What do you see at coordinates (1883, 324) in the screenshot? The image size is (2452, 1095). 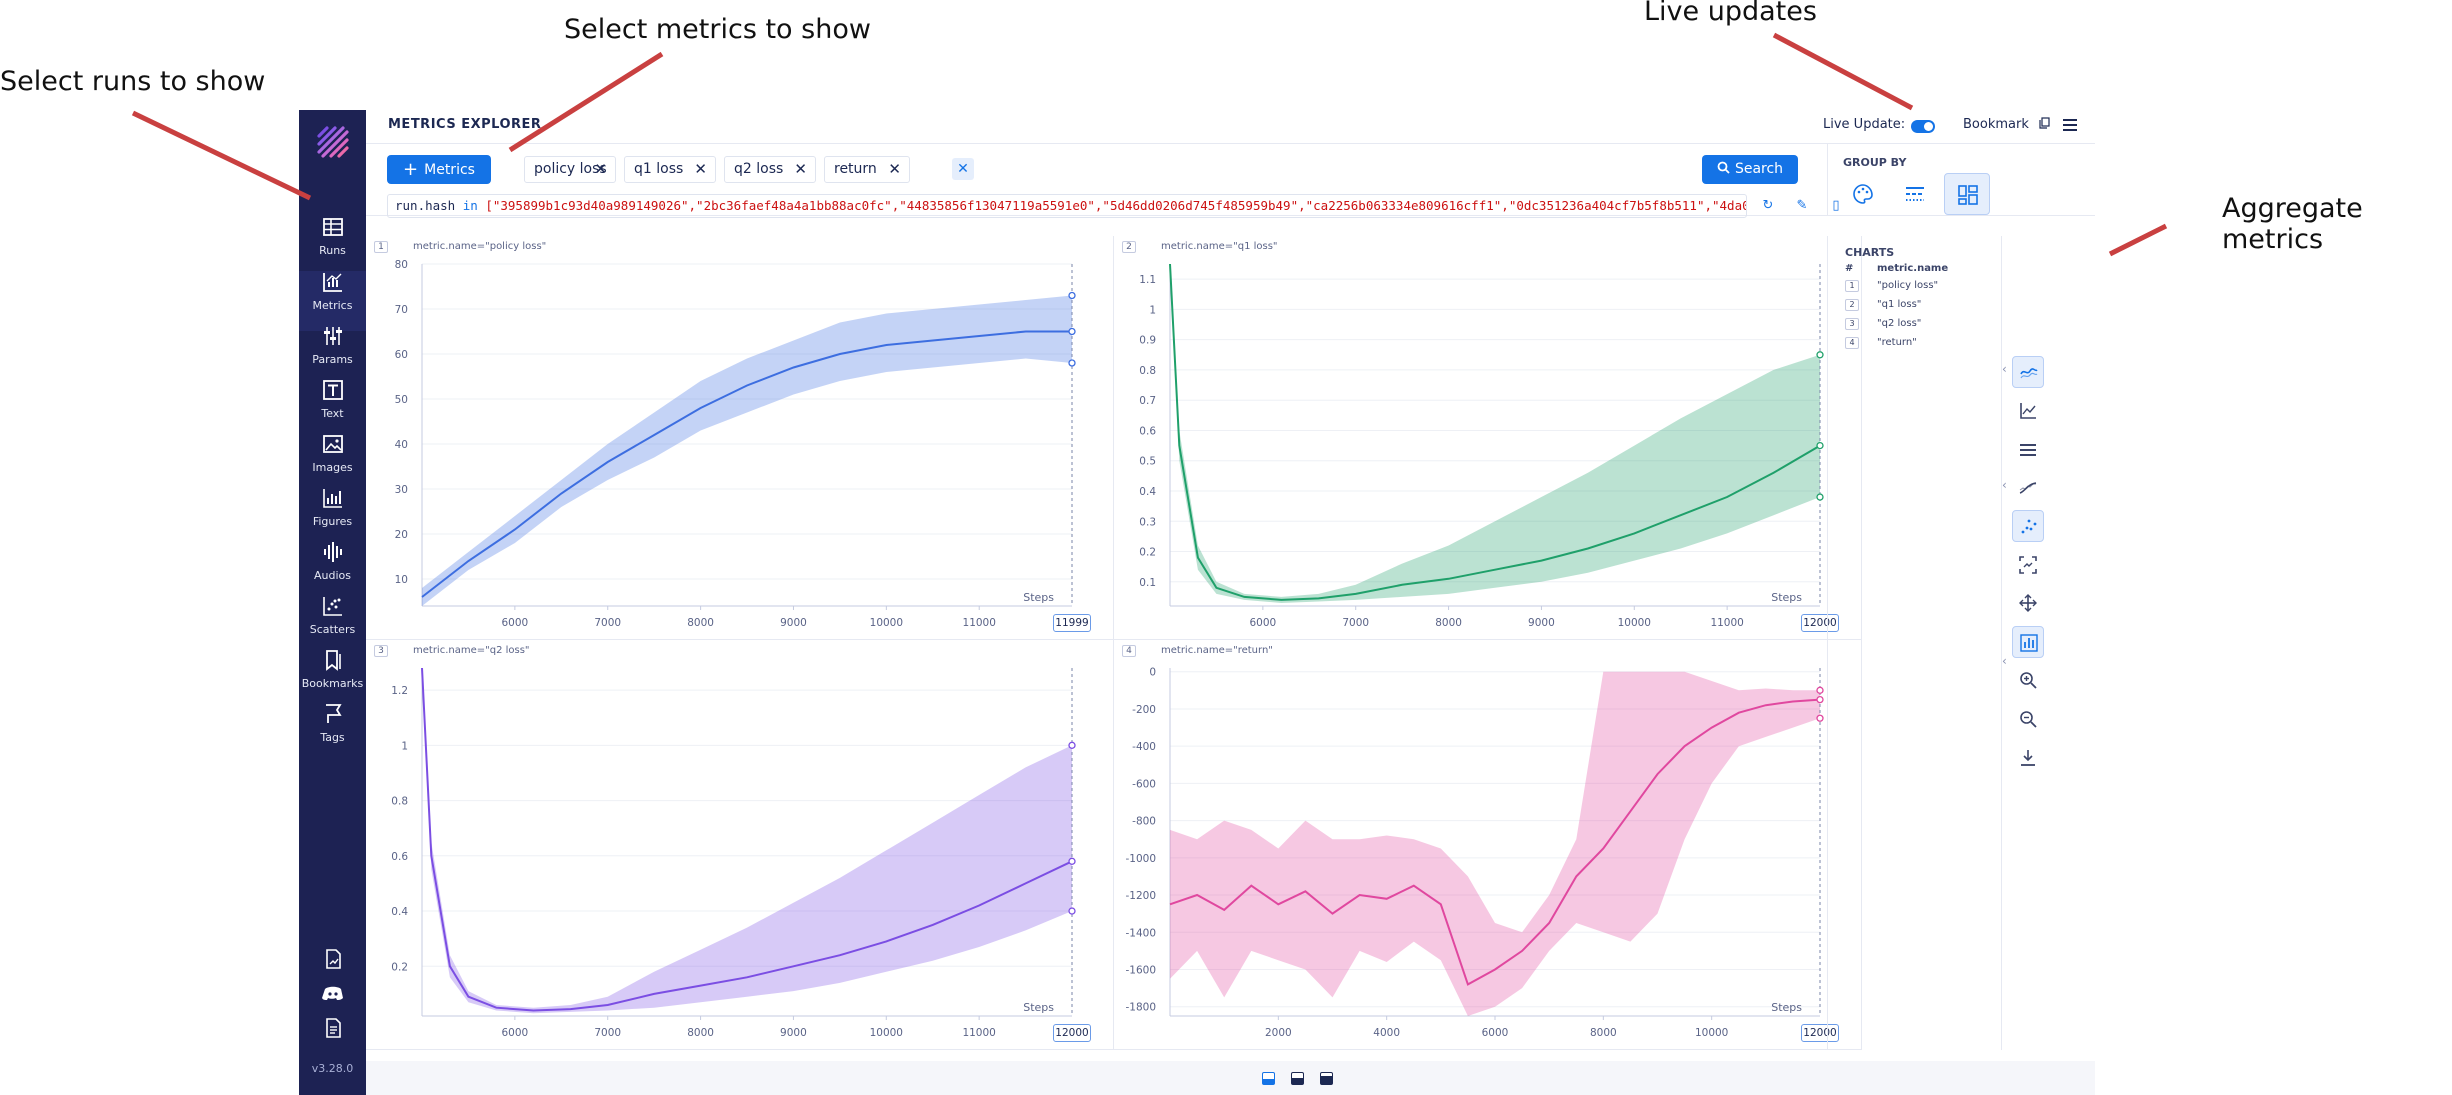 I see `charts-table-row: 3 "q2 loss"` at bounding box center [1883, 324].